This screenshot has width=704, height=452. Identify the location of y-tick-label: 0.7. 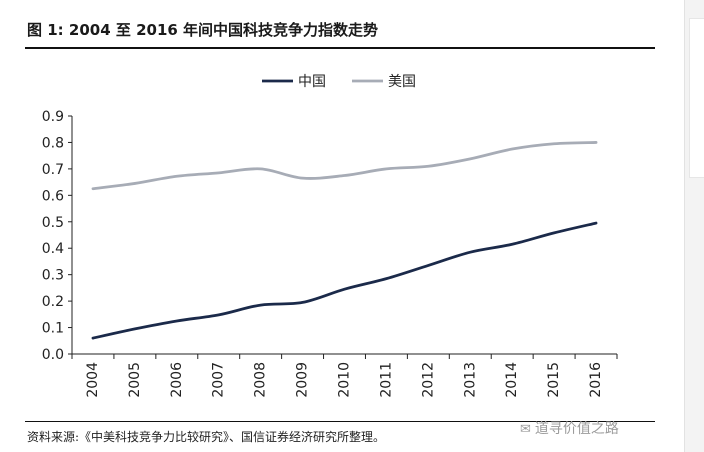
(53, 170).